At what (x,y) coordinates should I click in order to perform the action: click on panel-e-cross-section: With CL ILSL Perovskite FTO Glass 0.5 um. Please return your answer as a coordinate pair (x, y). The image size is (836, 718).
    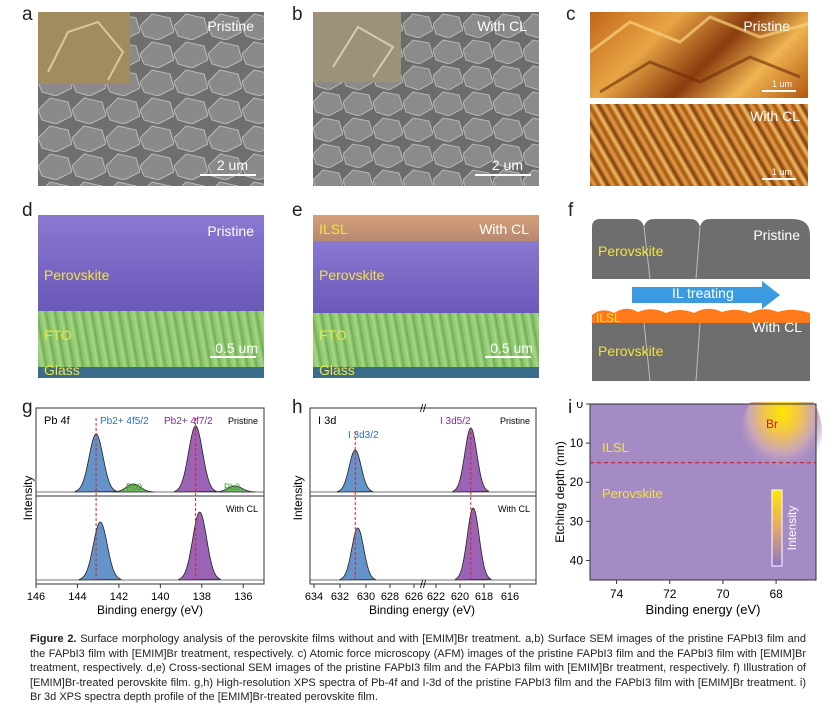
    Looking at the image, I should click on (426, 296).